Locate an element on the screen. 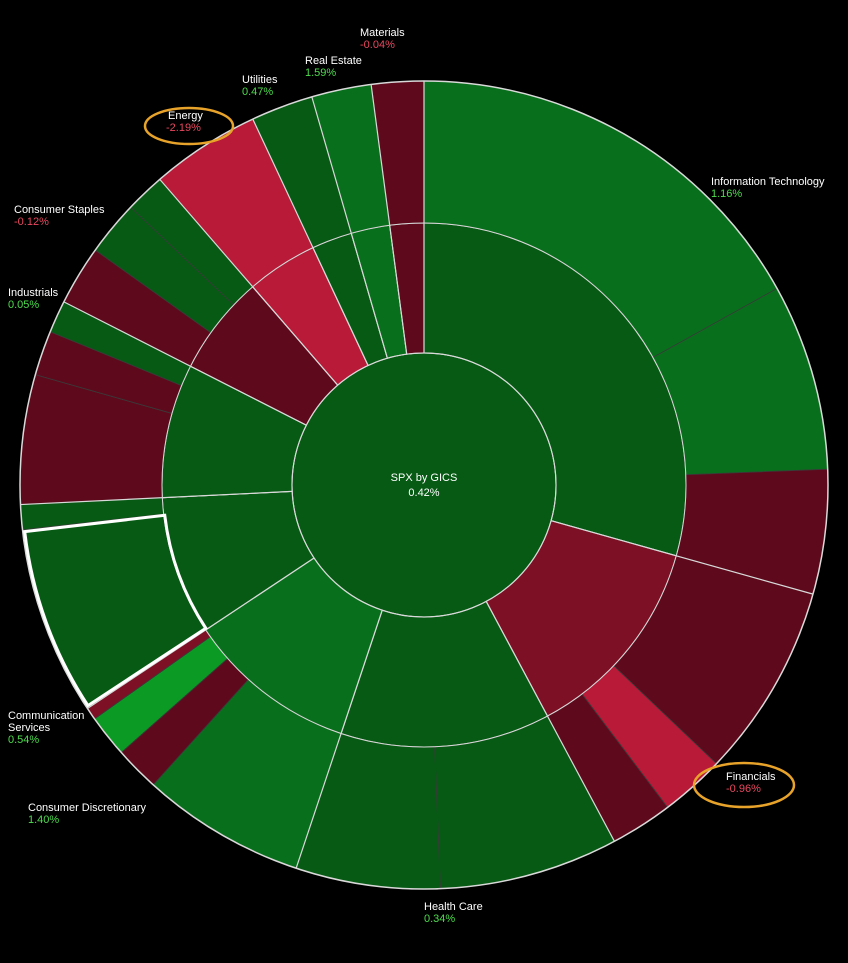  divider-energy is located at coordinates (249, 282).